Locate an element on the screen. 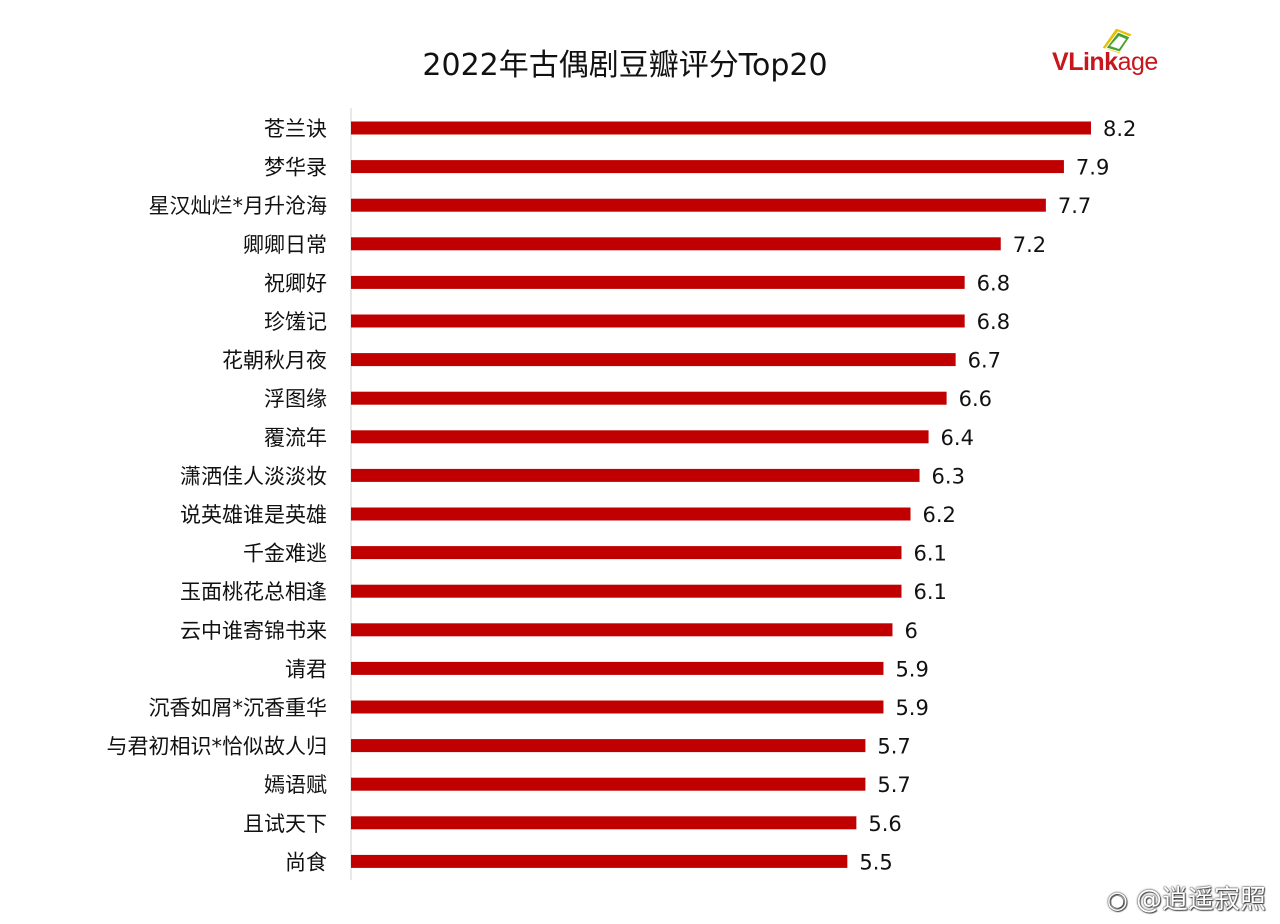  logo-text: VLinkage is located at coordinates (1105, 62).